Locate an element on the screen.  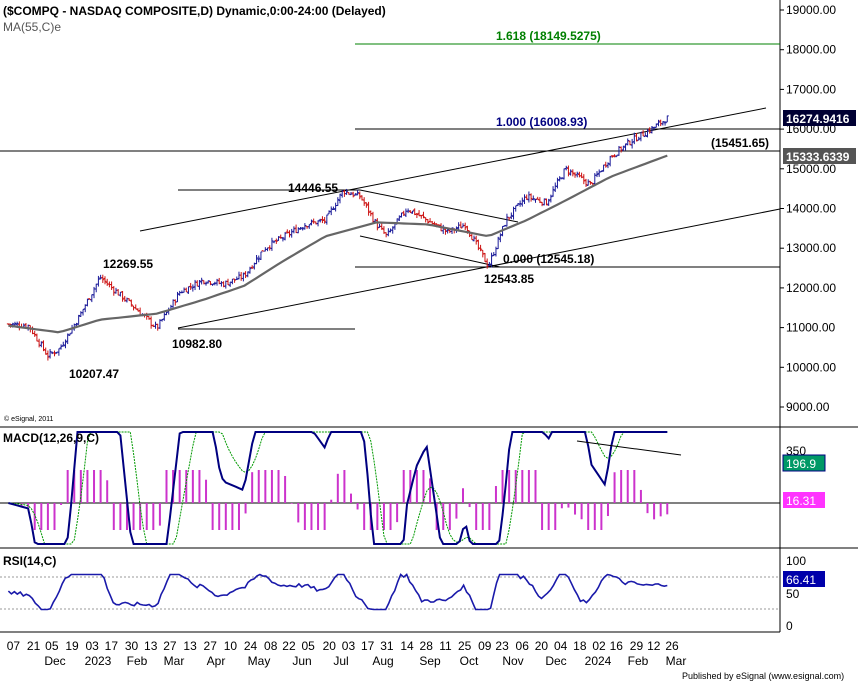
macd-line is located at coordinates (338, 488).